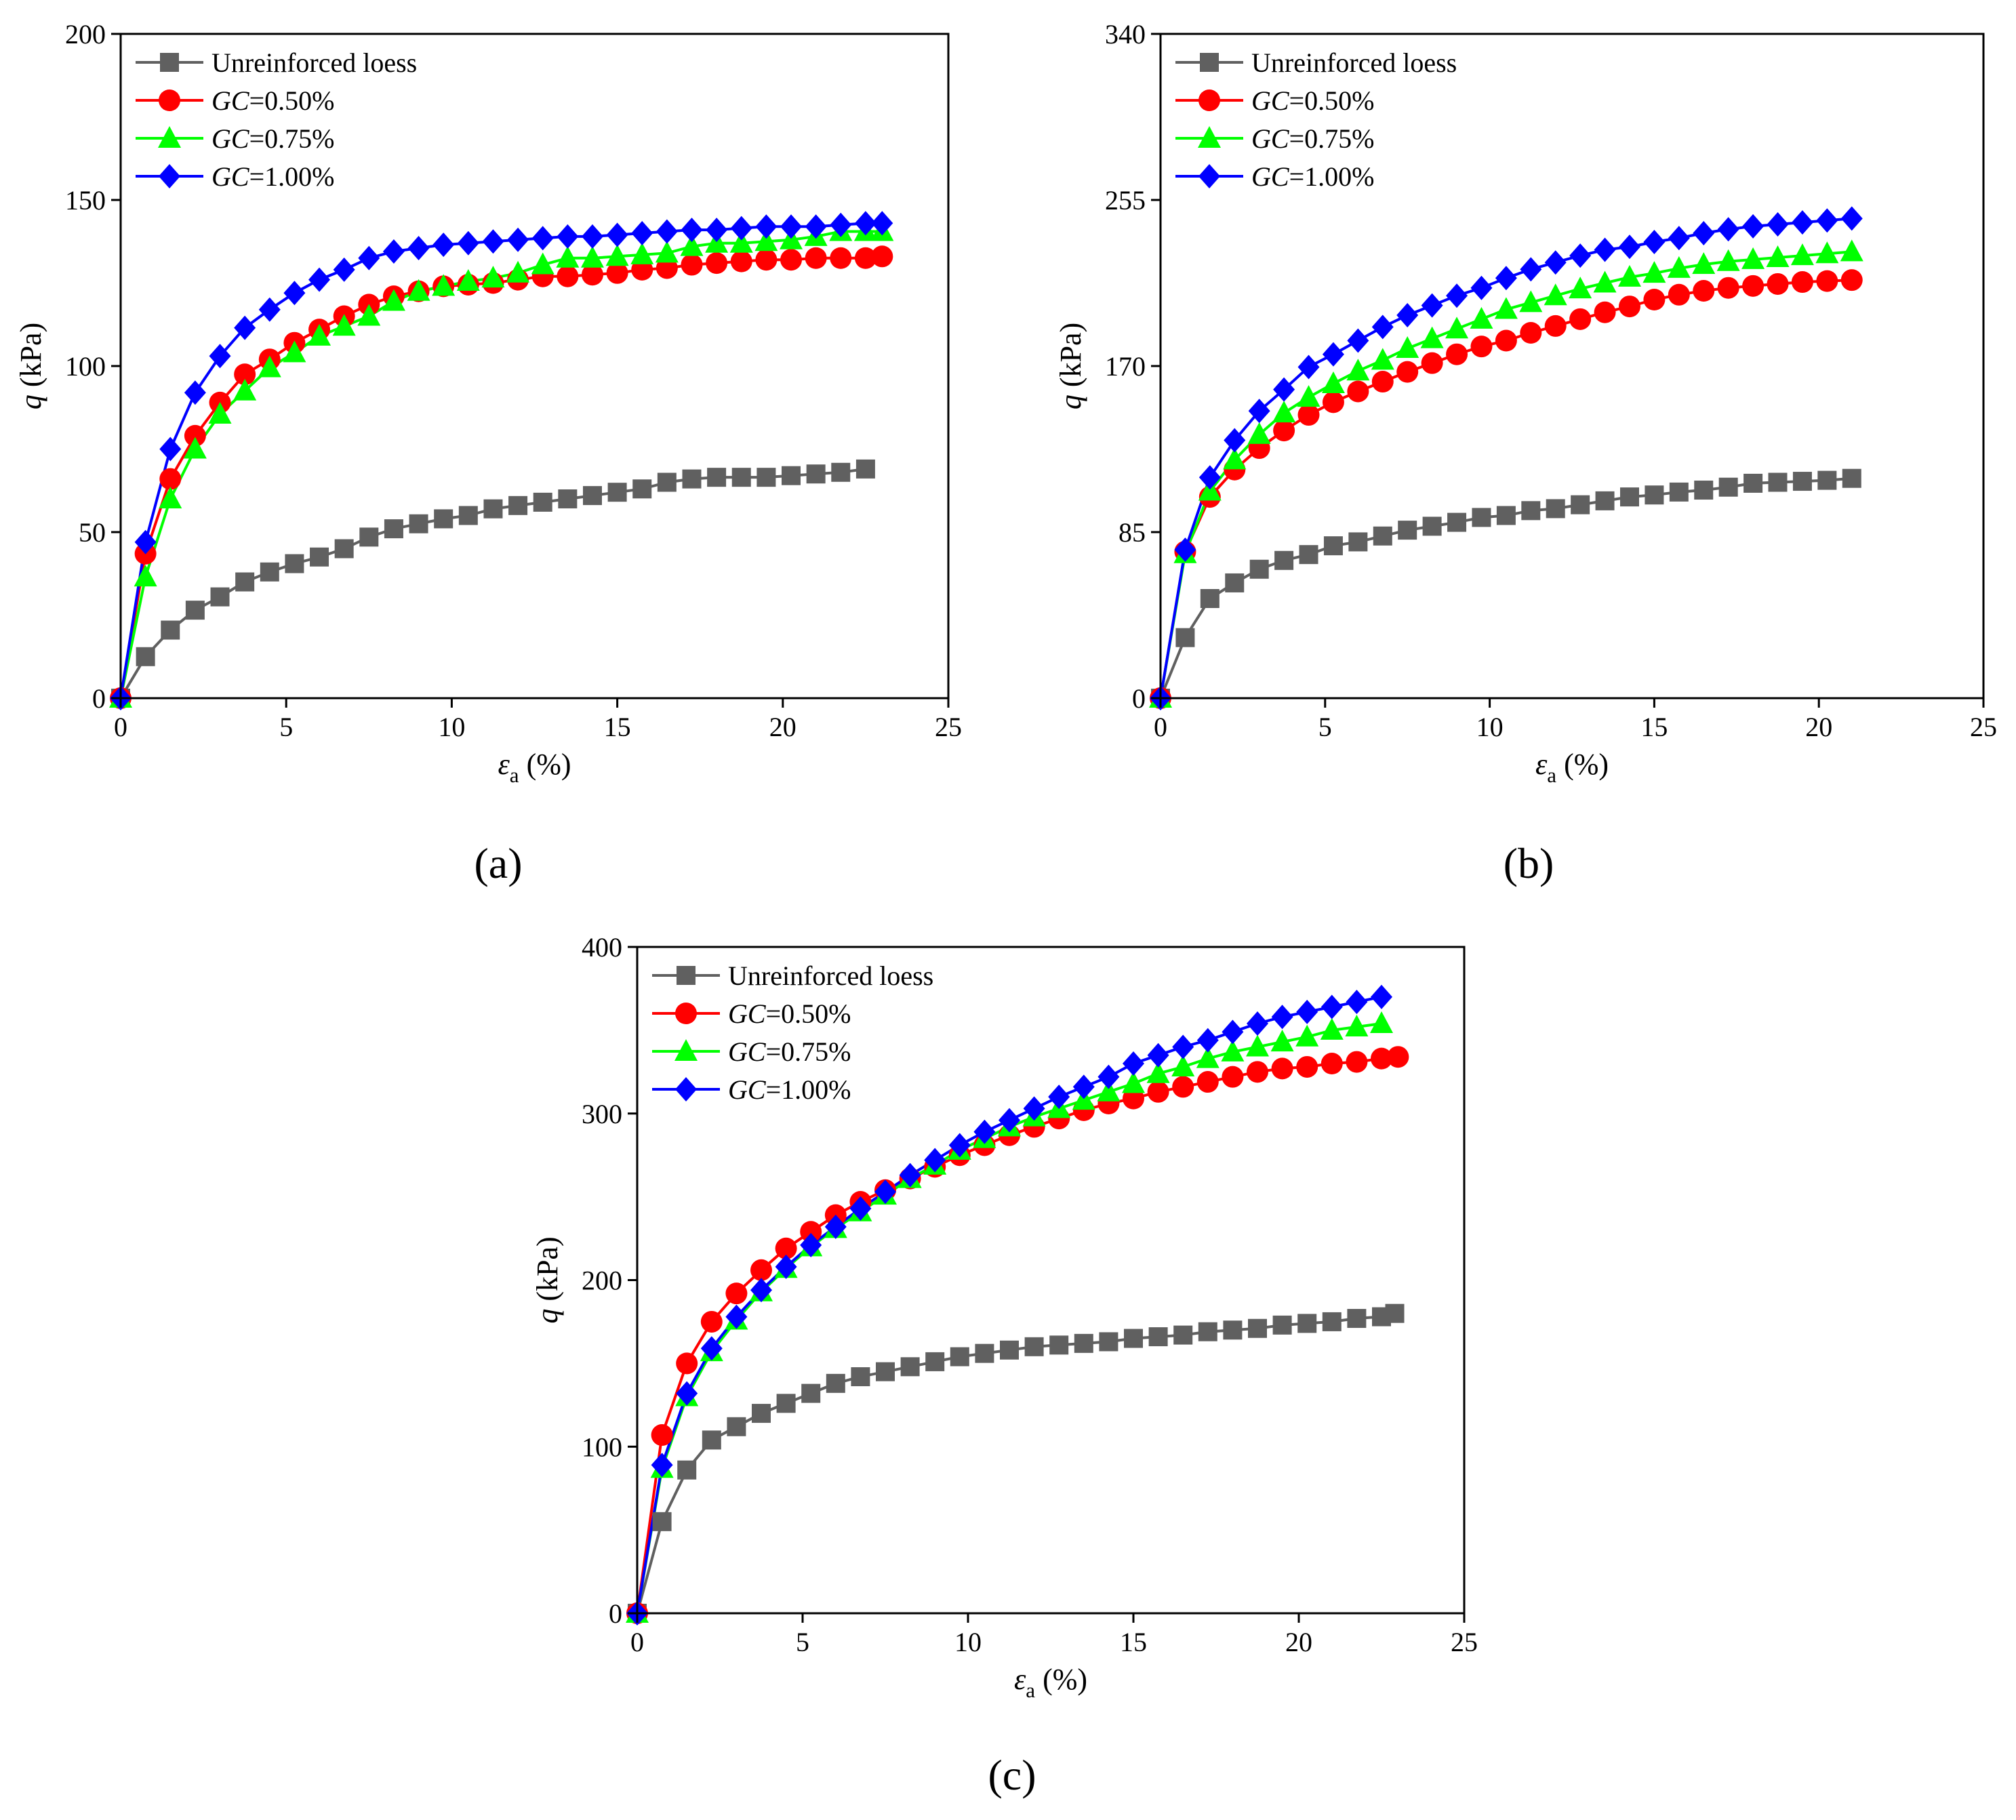 The height and width of the screenshot is (1820, 2016). I want to click on legend-label-2: GC=0.75%, so click(1312, 138).